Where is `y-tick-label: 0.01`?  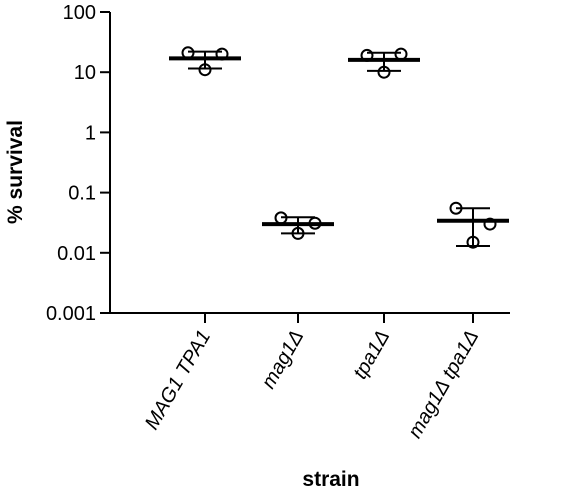 y-tick-label: 0.01 is located at coordinates (76, 254).